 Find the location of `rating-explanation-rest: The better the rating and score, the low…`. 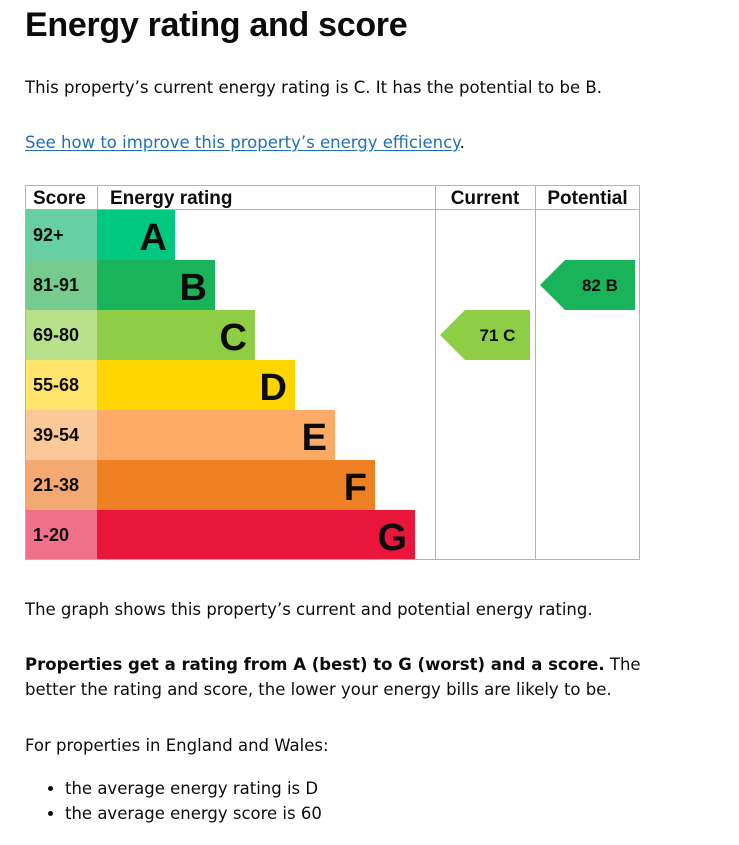

rating-explanation-rest: The better the rating and score, the low… is located at coordinates (333, 677).